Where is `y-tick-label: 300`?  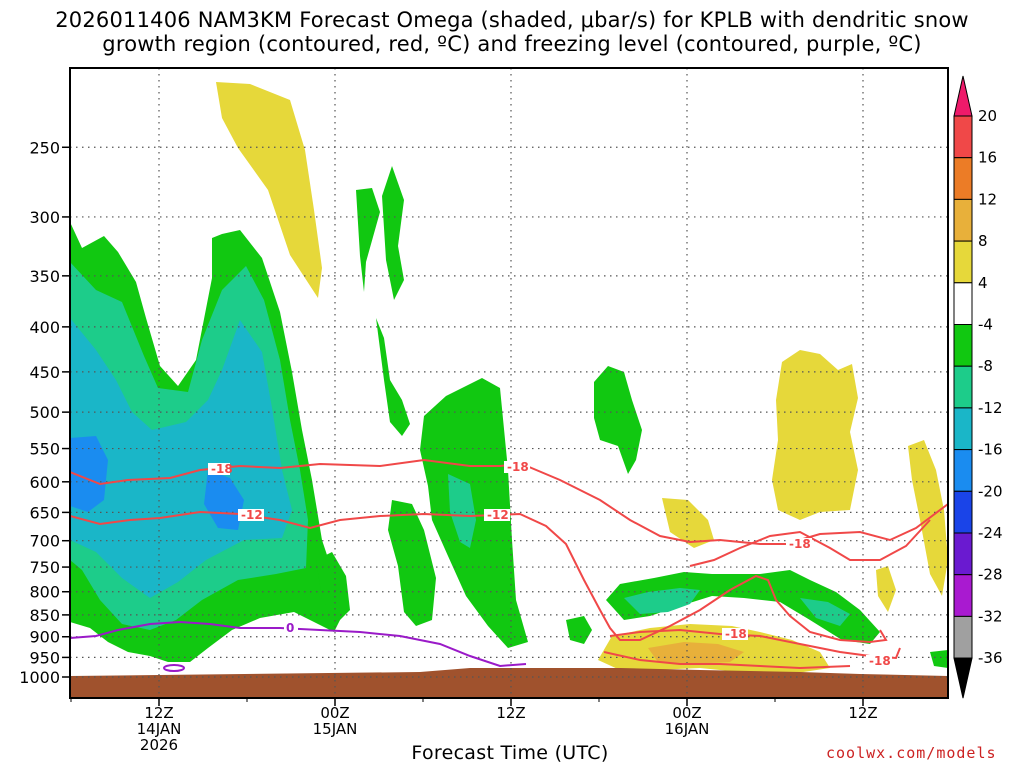
y-tick-label: 300 is located at coordinates (44, 217).